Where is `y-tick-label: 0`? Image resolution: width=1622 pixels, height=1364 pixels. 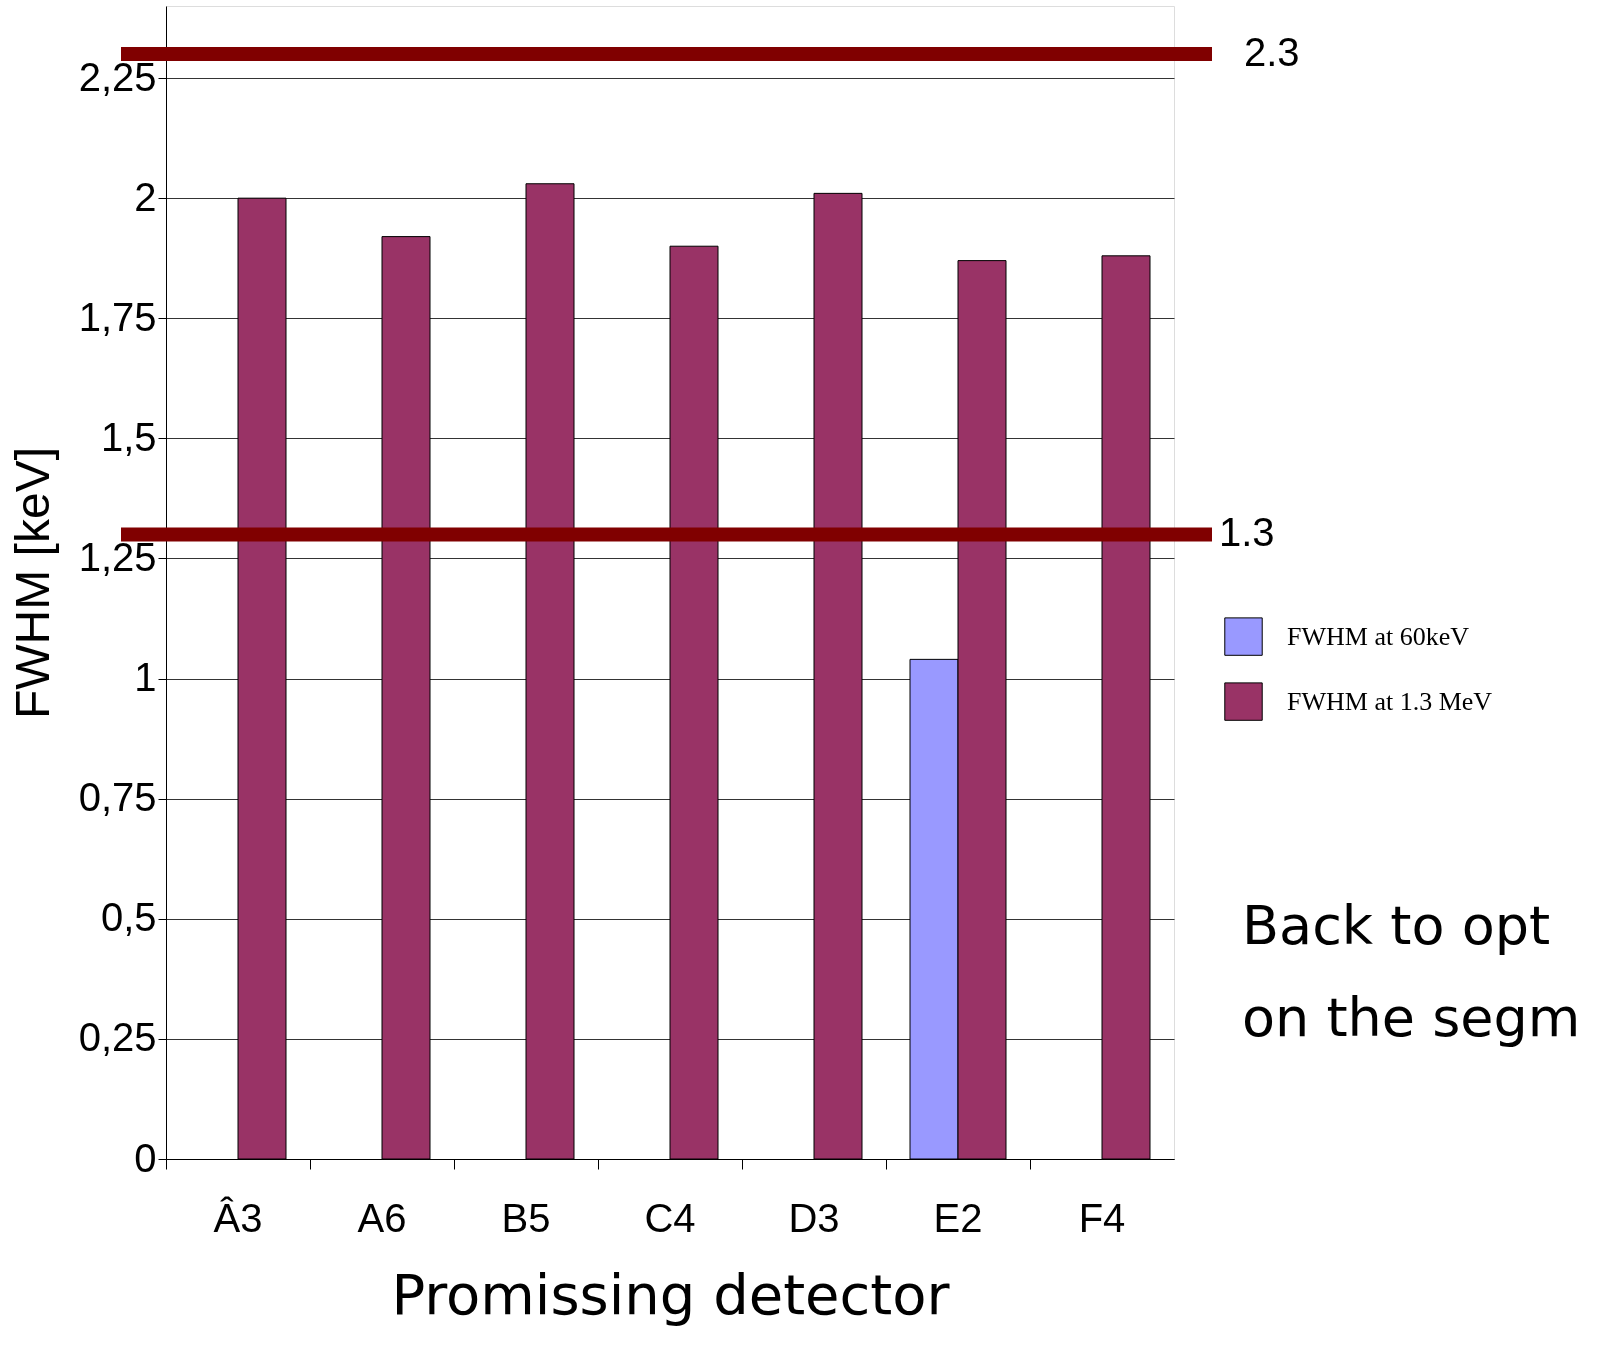 y-tick-label: 0 is located at coordinates (145, 1157).